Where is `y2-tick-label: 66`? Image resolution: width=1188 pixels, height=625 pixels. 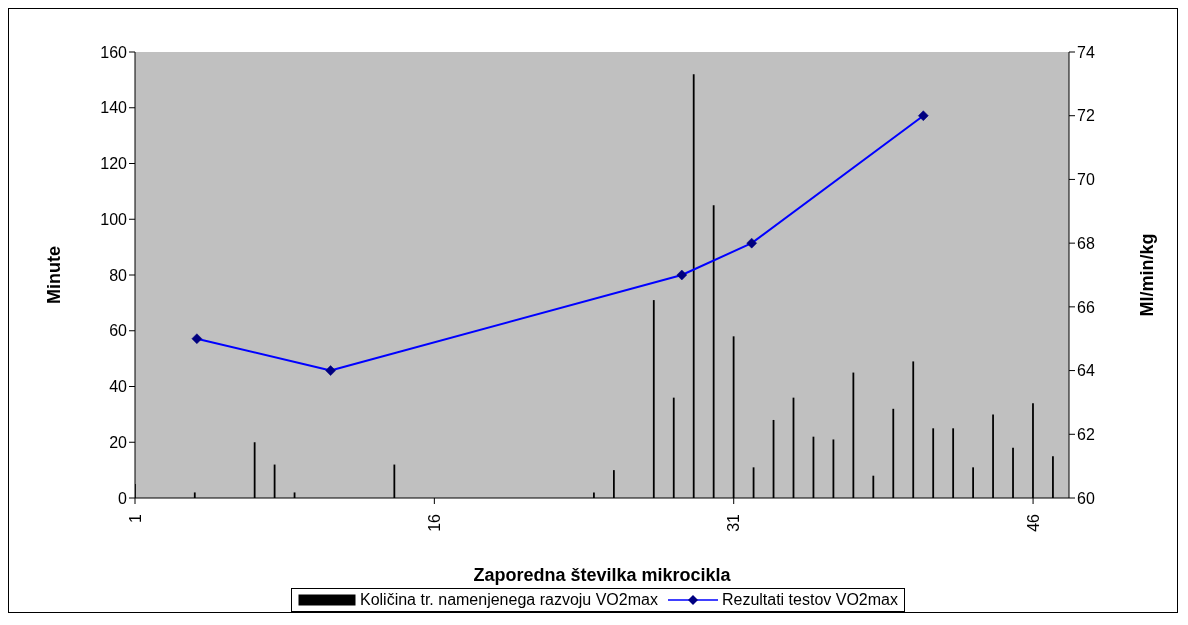 y2-tick-label: 66 is located at coordinates (1086, 307).